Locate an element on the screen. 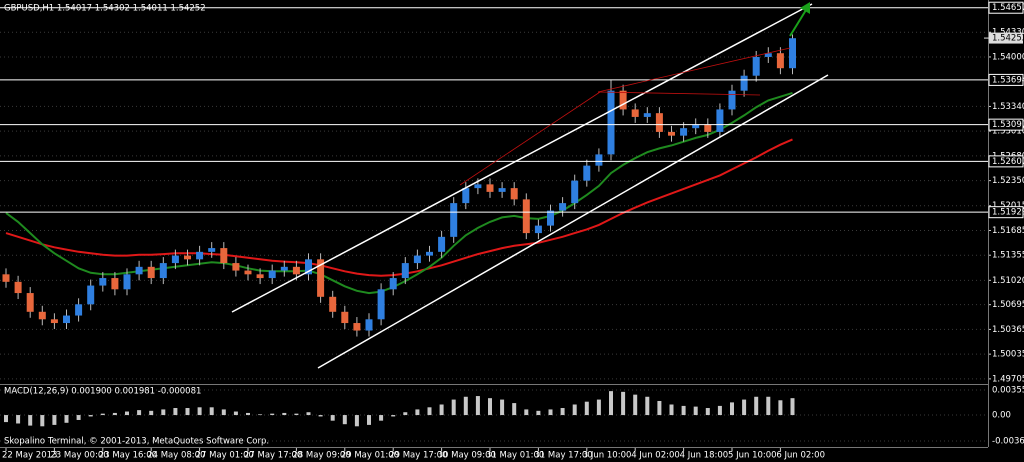 The image size is (1024, 462). x-tick-label: 22 May 2013 is located at coordinates (29, 456).